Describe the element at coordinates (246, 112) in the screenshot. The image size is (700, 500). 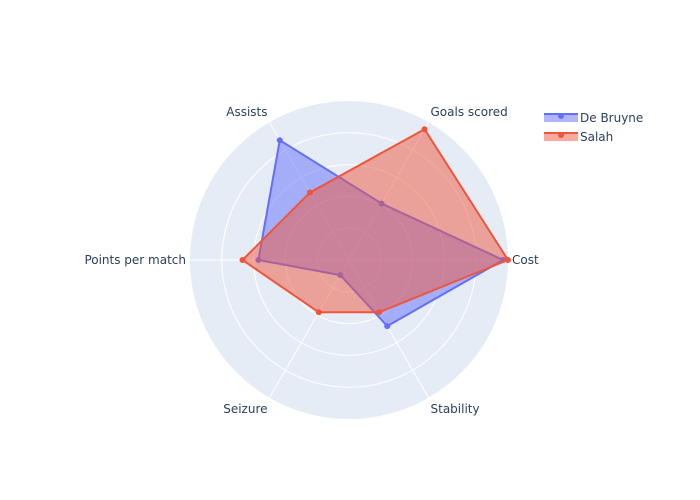
I see `axis-label-2: Assists` at that location.